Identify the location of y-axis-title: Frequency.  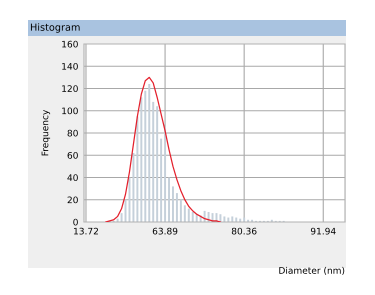
(46, 133).